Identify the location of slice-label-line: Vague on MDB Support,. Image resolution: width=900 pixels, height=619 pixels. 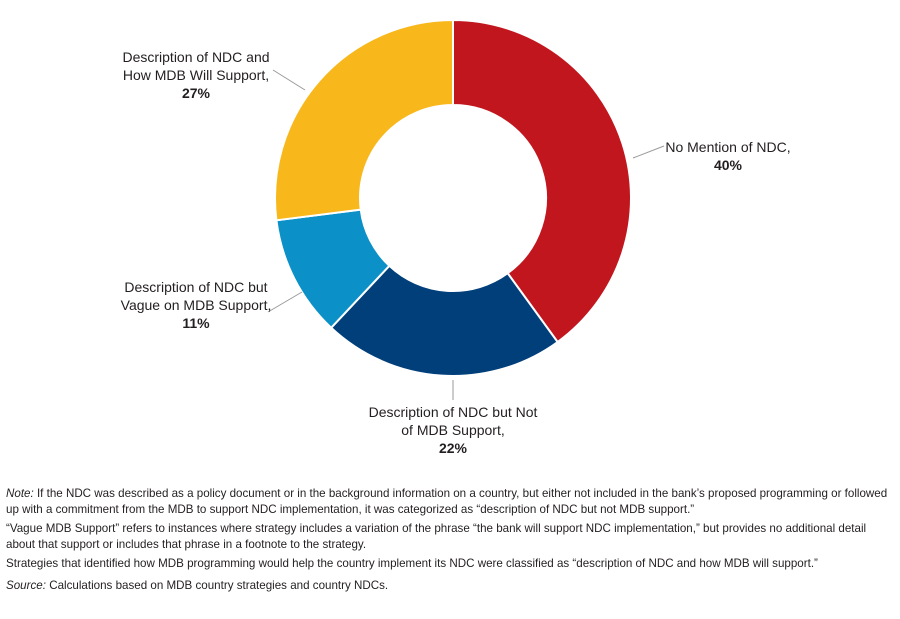
(196, 305).